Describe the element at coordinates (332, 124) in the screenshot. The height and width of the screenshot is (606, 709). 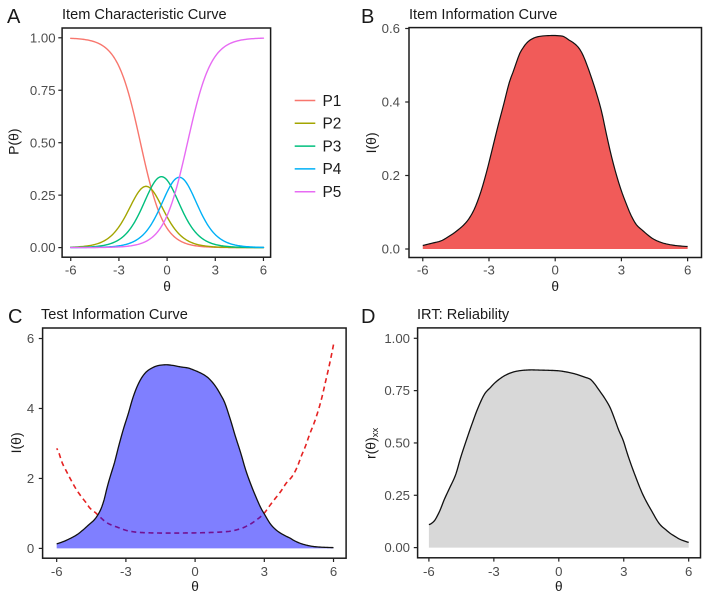
I see `svg-text: P2` at that location.